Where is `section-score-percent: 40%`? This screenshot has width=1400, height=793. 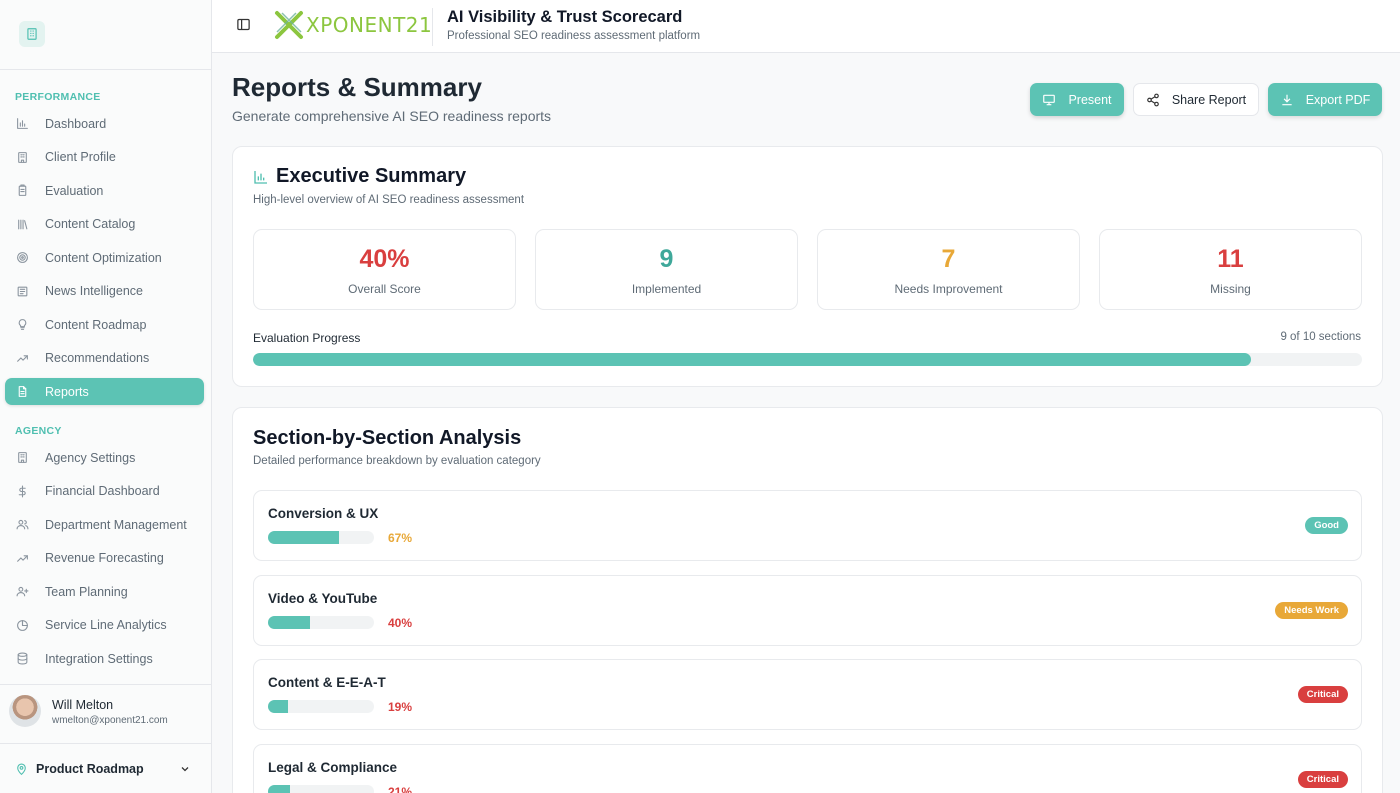 section-score-percent: 40% is located at coordinates (400, 622).